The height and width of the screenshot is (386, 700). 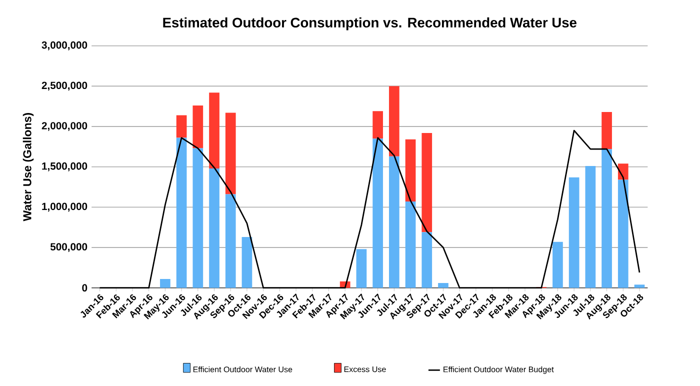 I want to click on y-axis-title: Water Use (Gallons), so click(x=28, y=167).